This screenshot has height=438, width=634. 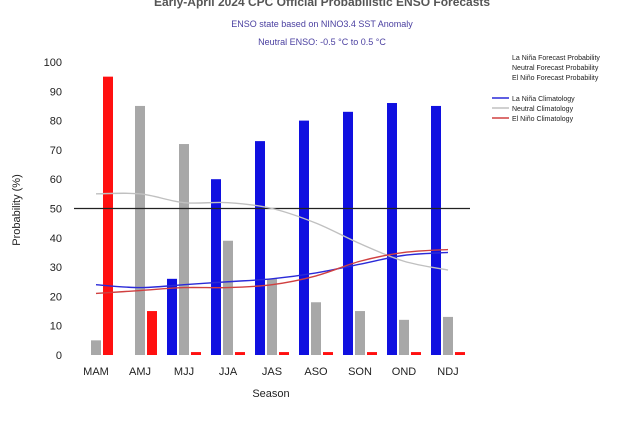 I want to click on x-axis-label: Season, so click(x=270, y=394).